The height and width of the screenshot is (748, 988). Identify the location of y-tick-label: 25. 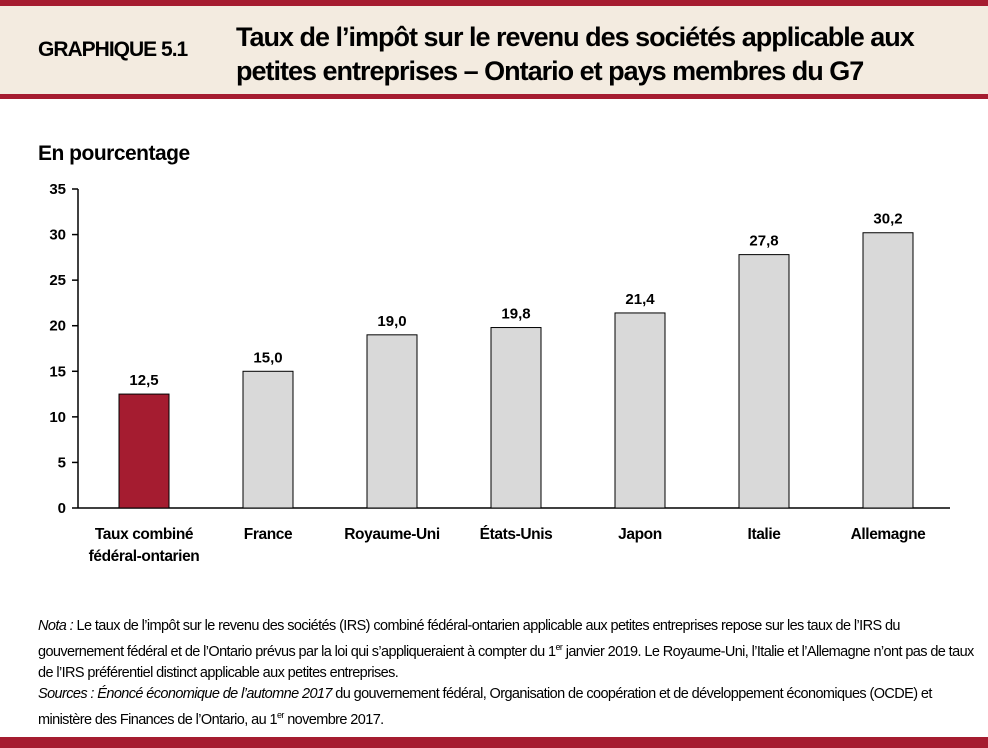
(57, 280).